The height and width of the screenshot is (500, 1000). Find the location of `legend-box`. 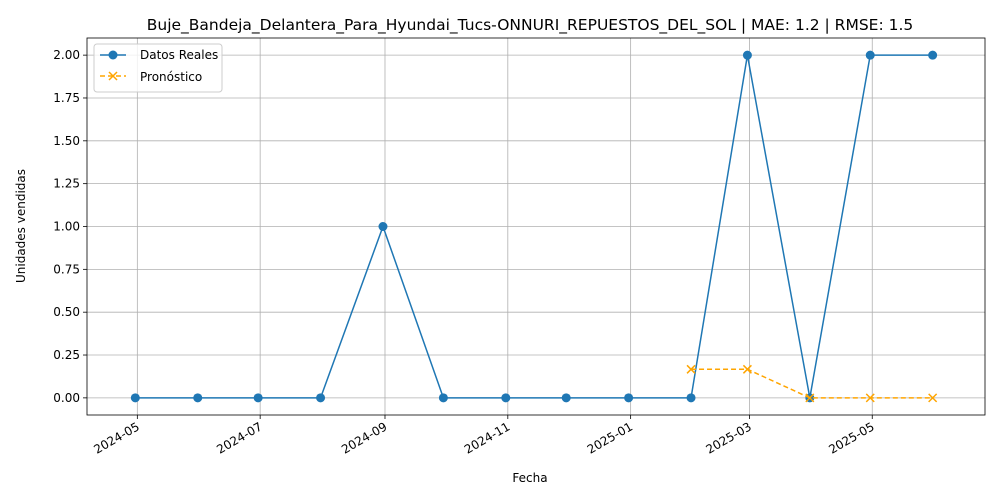

legend-box is located at coordinates (158, 68).